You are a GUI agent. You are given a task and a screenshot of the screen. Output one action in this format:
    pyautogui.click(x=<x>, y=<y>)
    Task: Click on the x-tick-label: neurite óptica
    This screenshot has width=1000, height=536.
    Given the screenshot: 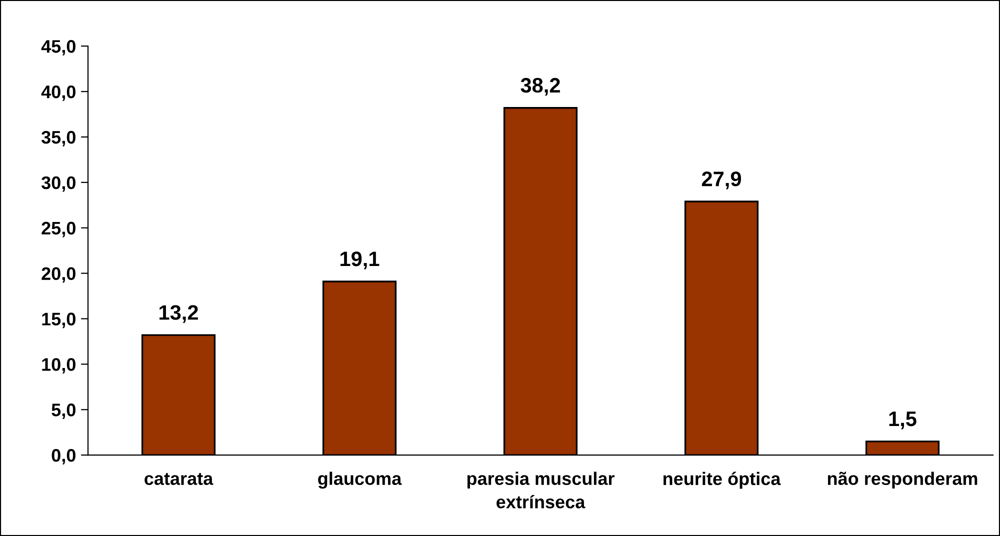 What is the action you would take?
    pyautogui.click(x=722, y=480)
    